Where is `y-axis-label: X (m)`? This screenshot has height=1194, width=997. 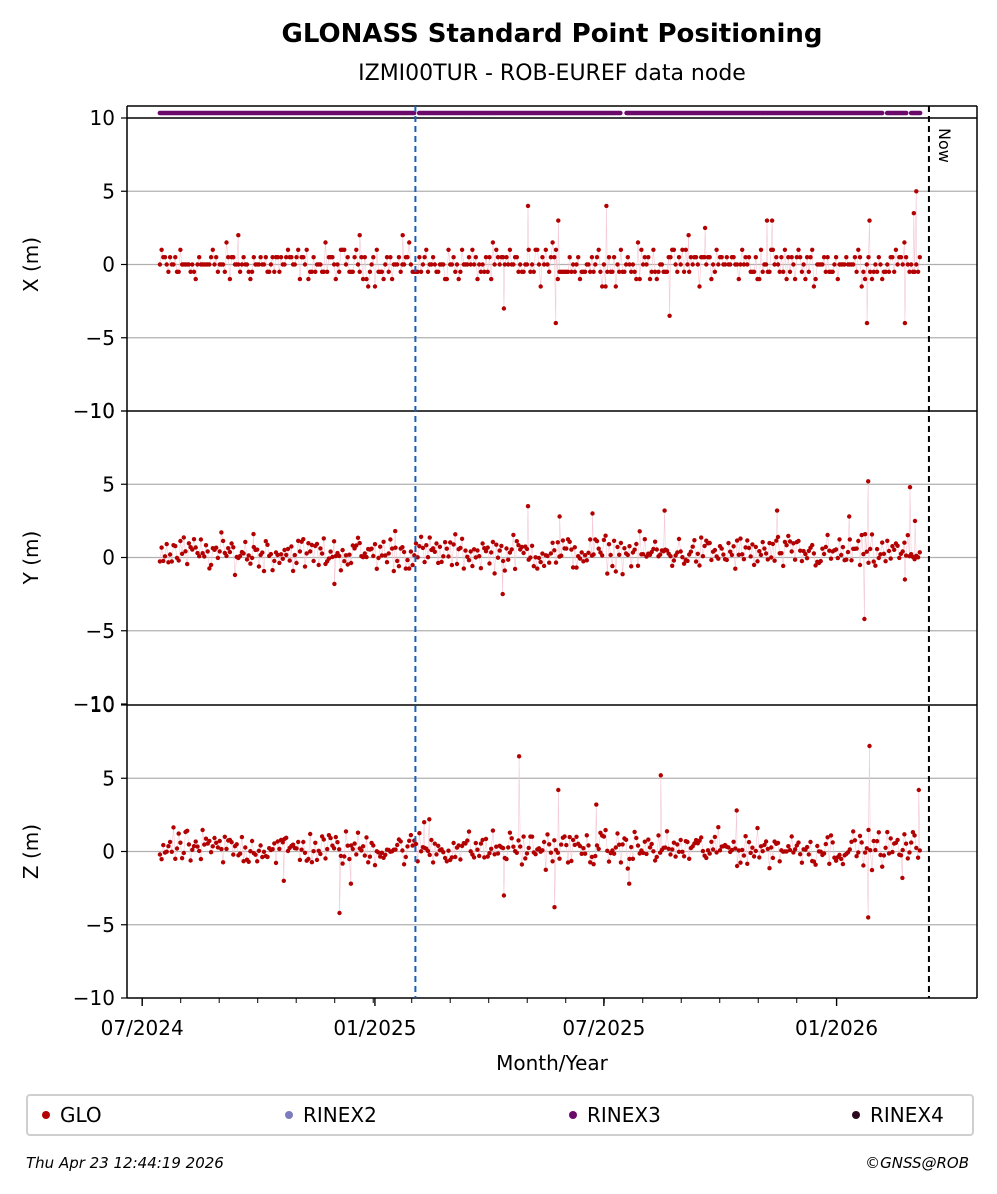 y-axis-label: X (m) is located at coordinates (31, 264).